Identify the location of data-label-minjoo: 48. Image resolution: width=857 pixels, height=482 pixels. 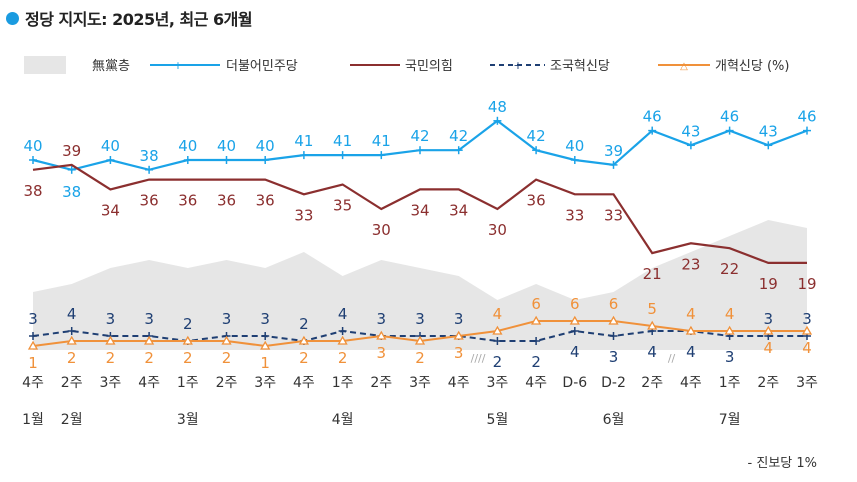
(497, 107).